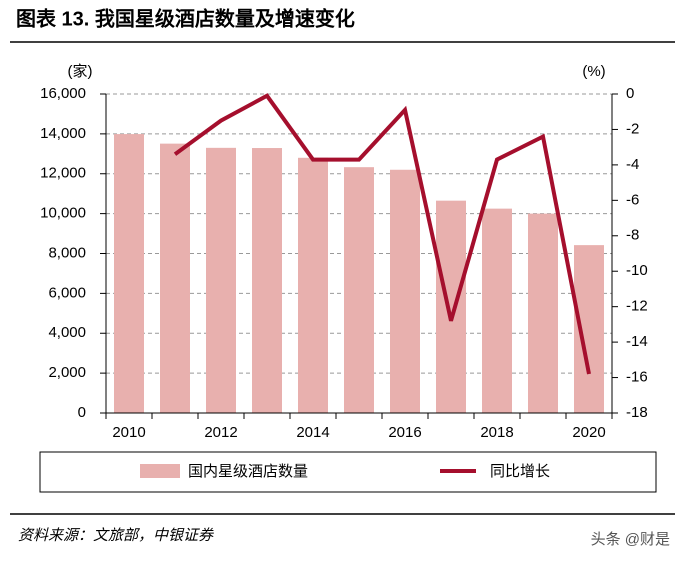  Describe the element at coordinates (637, 412) in the screenshot. I see `y2-tick-label: -18` at that location.